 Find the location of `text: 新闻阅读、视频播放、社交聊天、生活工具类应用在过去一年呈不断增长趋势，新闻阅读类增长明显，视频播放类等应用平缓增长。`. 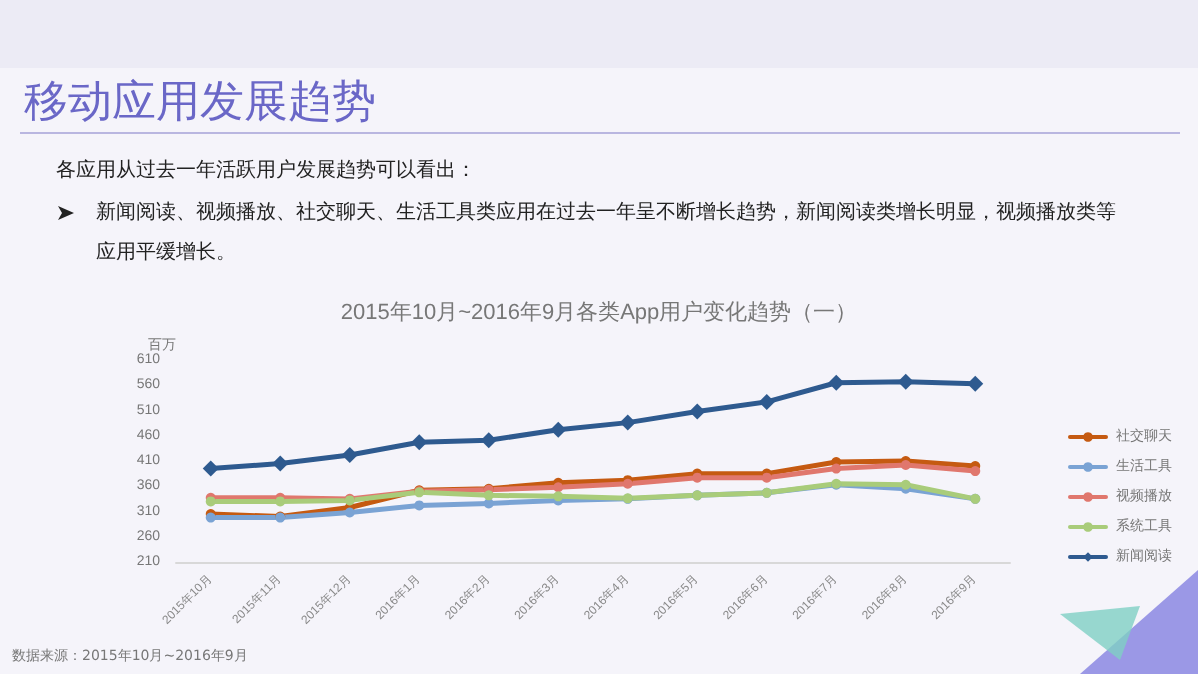

text: 新闻阅读、视频播放、社交聊天、生活工具类应用在过去一年呈不断增长趋势，新闻阅读类增长明显，视频播放类等应用平缓增长。 is located at coordinates (607, 233).